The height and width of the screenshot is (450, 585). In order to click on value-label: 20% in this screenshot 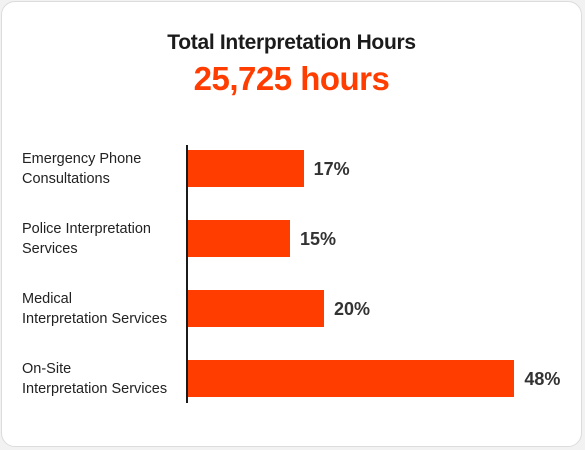, I will do `click(352, 309)`.